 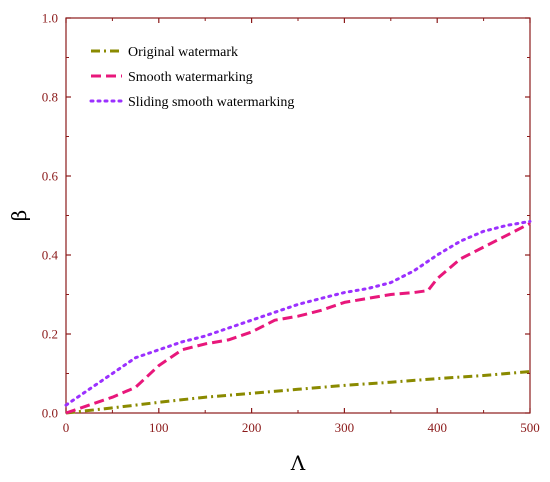 I want to click on y-tick-label: 0.0, so click(x=50, y=413).